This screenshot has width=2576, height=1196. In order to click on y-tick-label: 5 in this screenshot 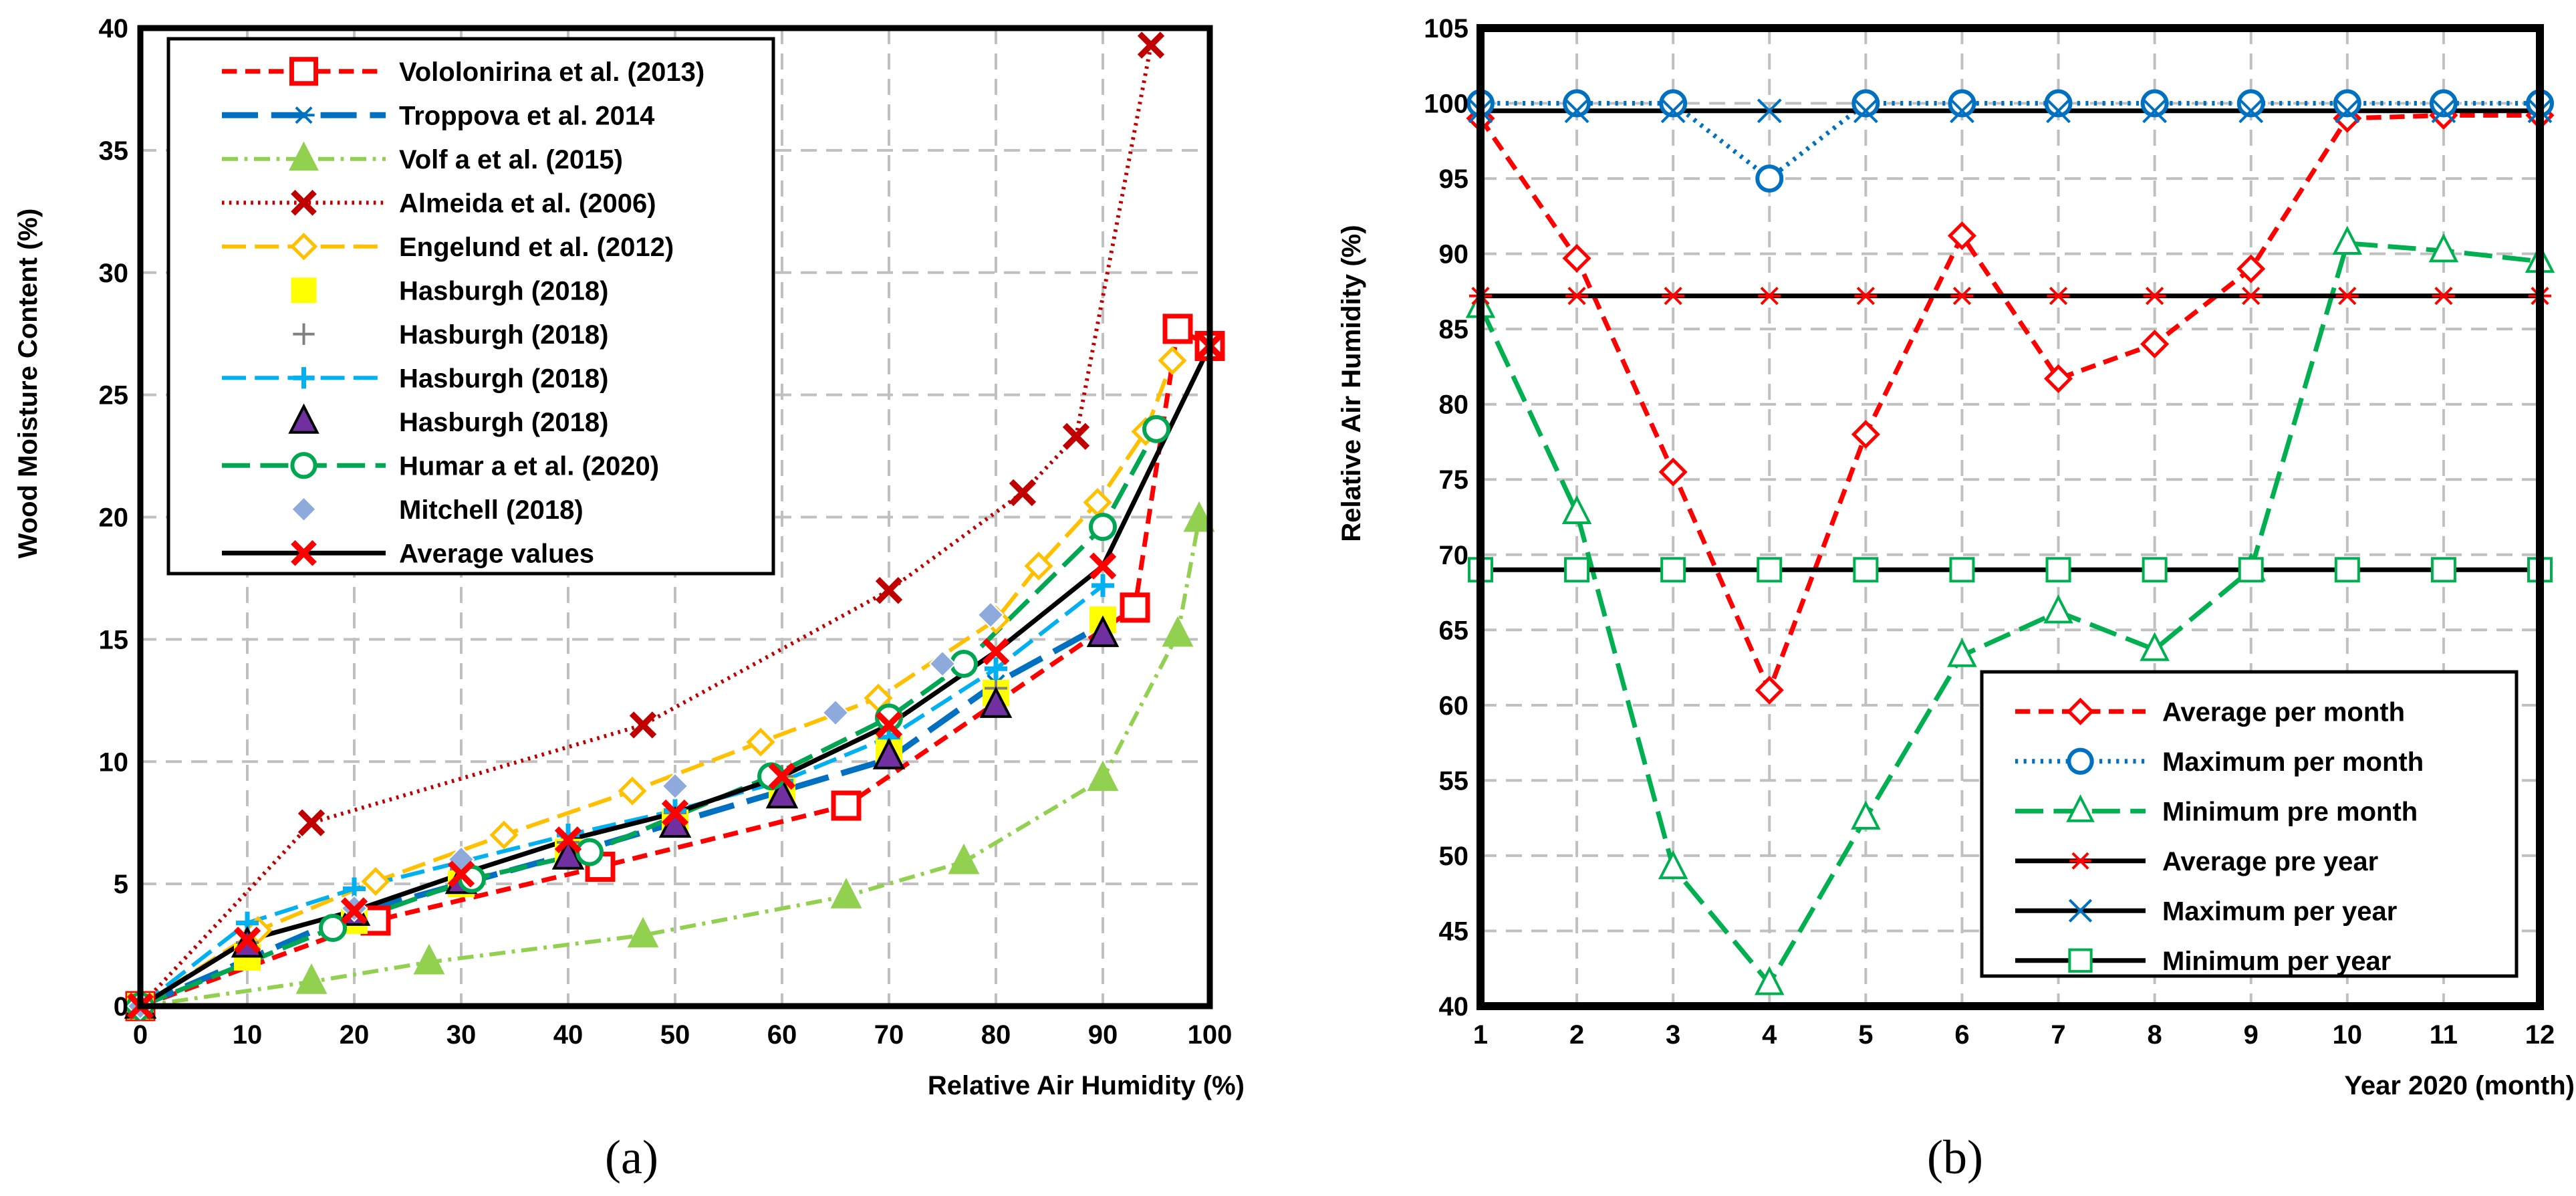, I will do `click(121, 885)`.